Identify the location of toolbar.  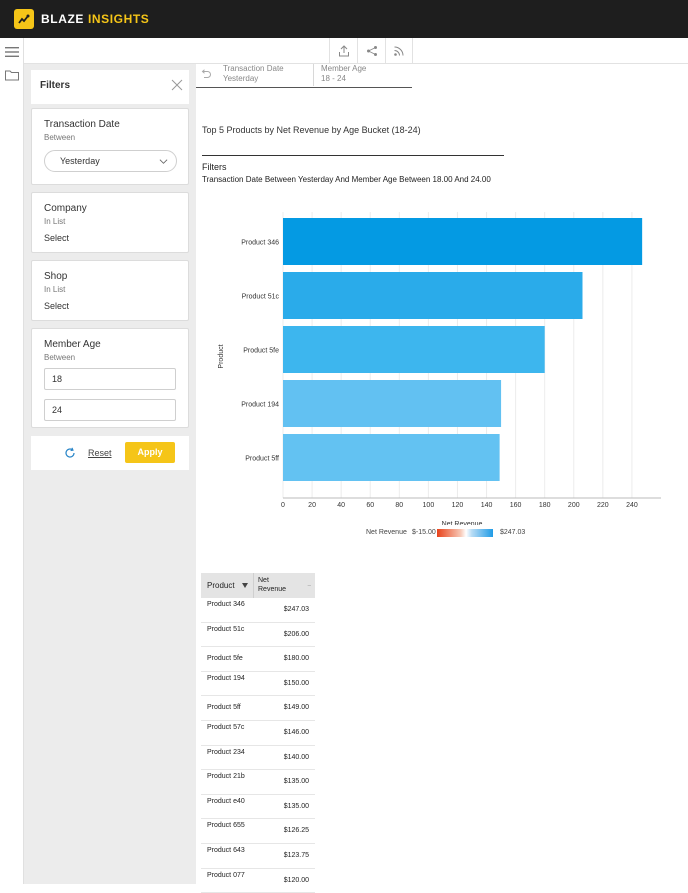
(356, 51).